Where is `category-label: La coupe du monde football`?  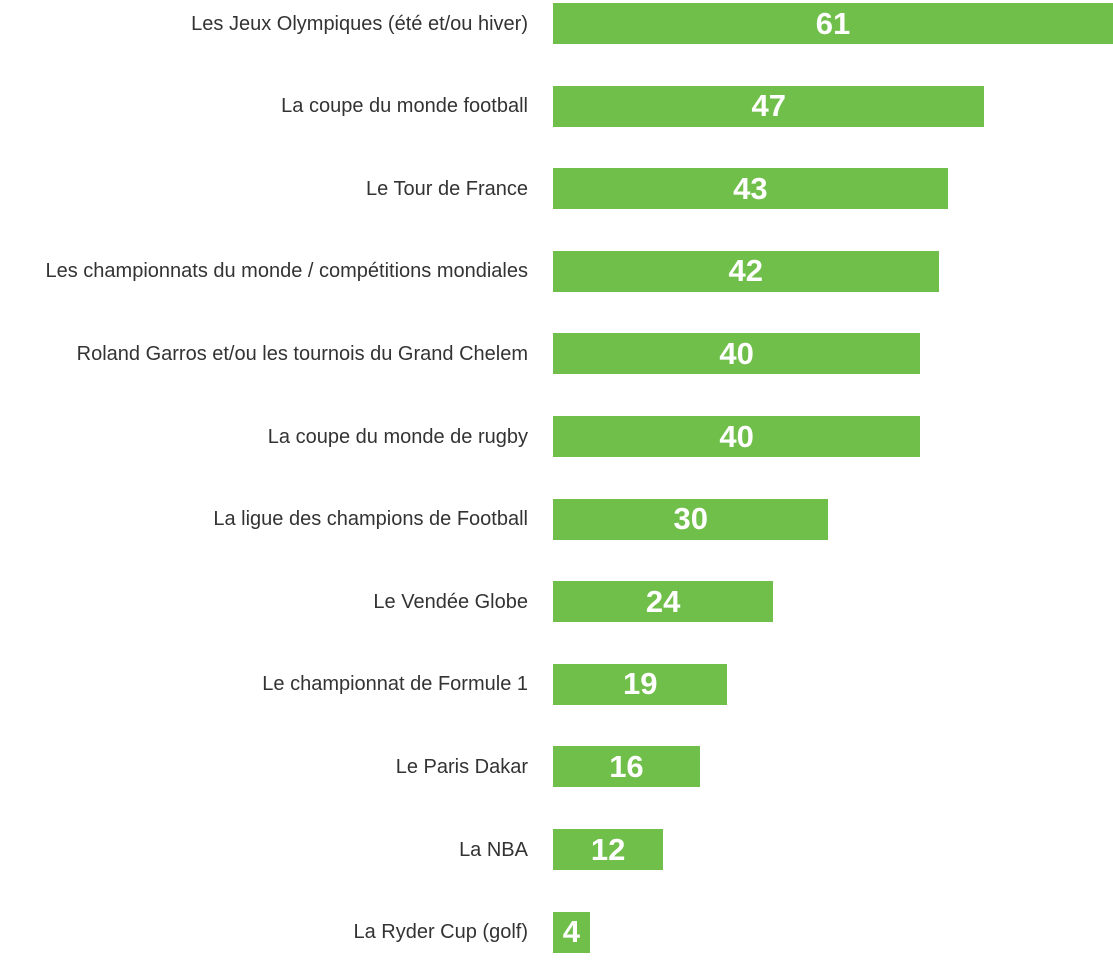 category-label: La coupe du monde football is located at coordinates (404, 106).